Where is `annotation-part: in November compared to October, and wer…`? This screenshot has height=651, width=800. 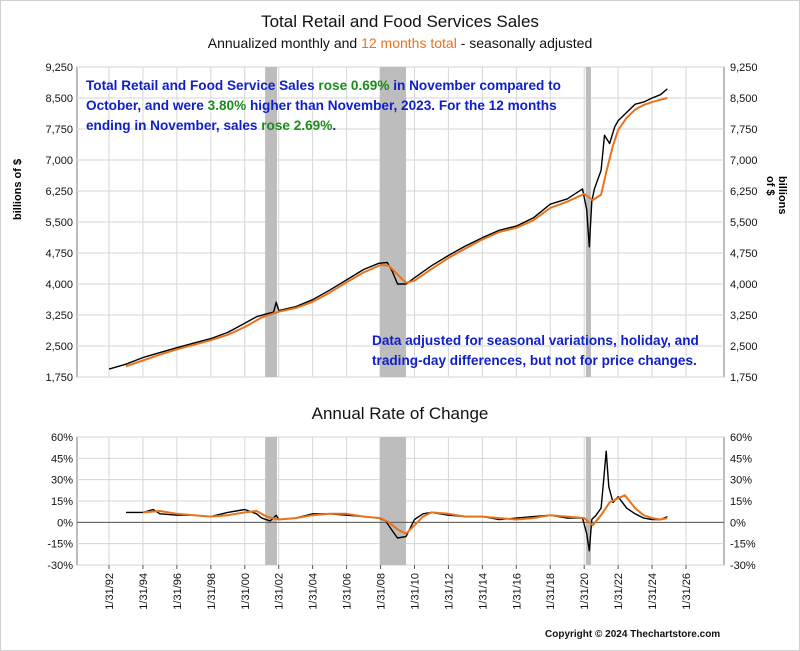 annotation-part: in November compared to October, and wer… is located at coordinates (323, 95).